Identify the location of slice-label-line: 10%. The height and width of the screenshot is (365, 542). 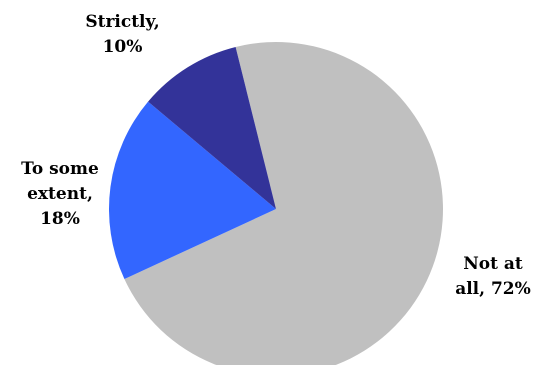
(122, 47).